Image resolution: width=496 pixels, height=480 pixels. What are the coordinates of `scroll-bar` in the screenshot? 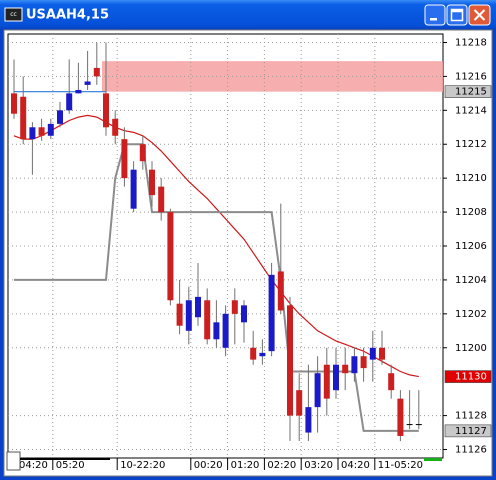 It's located at (65, 459).